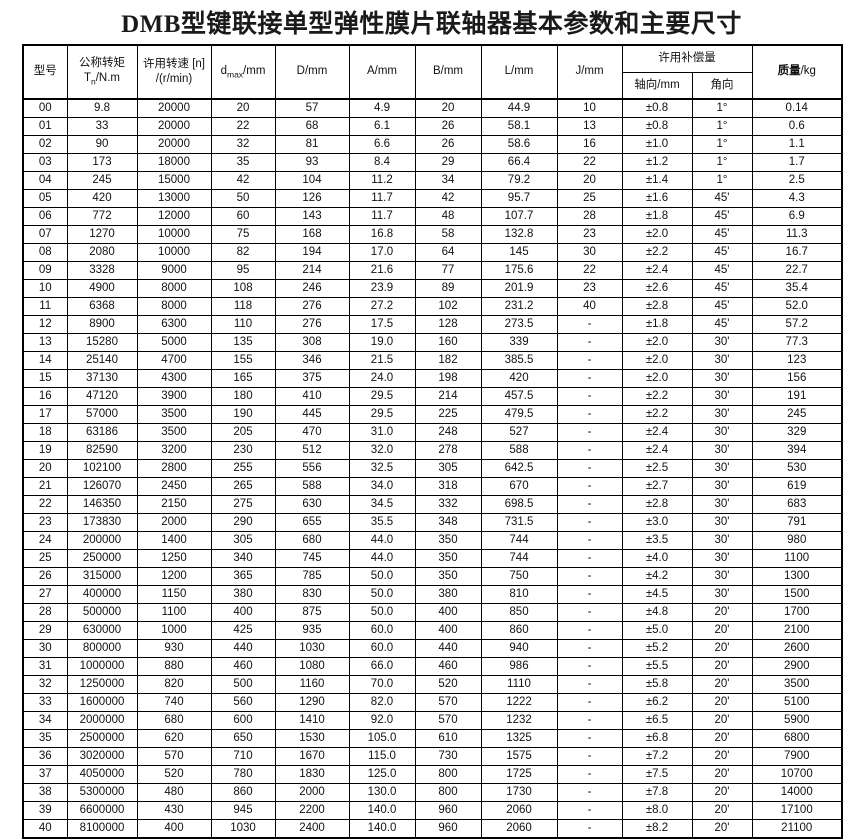 The height and width of the screenshot is (839, 863). I want to click on header-L: L/mm, so click(519, 72).